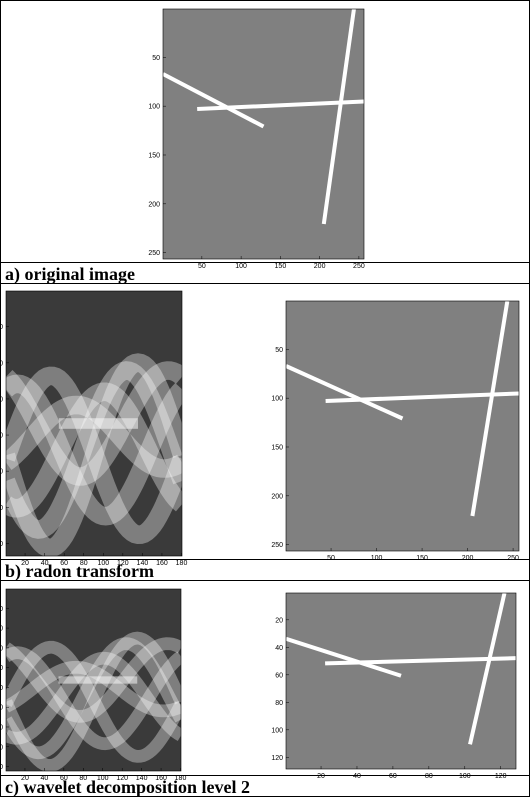 Image resolution: width=530 pixels, height=797 pixels. What do you see at coordinates (265, 273) in the screenshot?
I see `caption: a) original image` at bounding box center [265, 273].